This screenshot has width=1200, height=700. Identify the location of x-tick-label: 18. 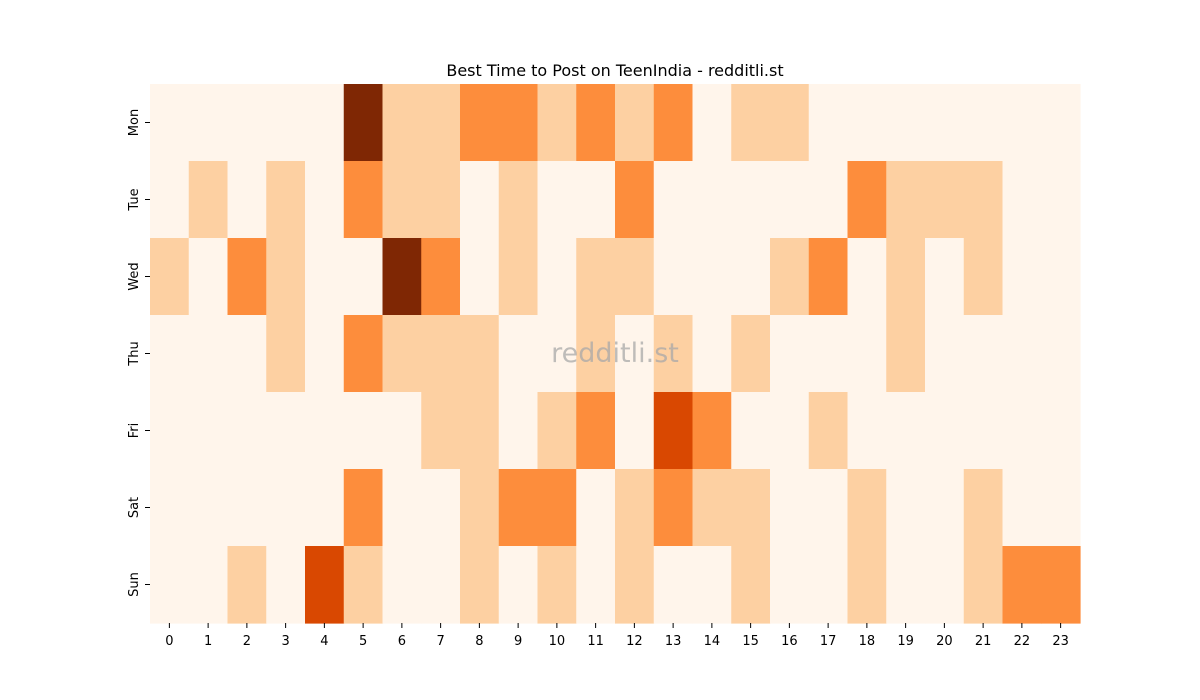
(867, 641).